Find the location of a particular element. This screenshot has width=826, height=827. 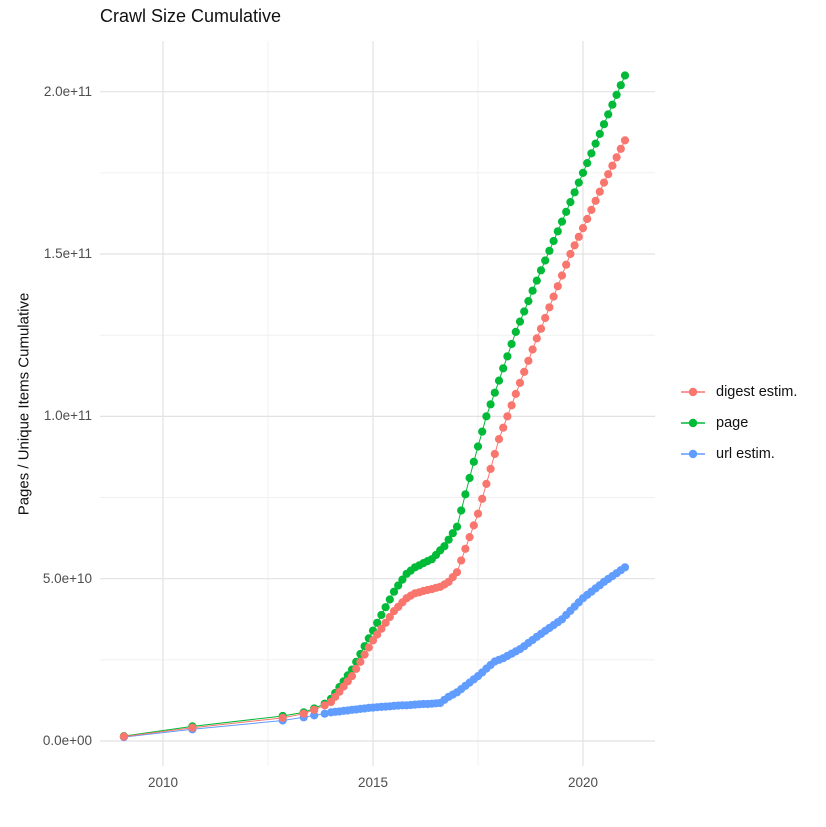

x-tick-label: 2010 is located at coordinates (163, 782).